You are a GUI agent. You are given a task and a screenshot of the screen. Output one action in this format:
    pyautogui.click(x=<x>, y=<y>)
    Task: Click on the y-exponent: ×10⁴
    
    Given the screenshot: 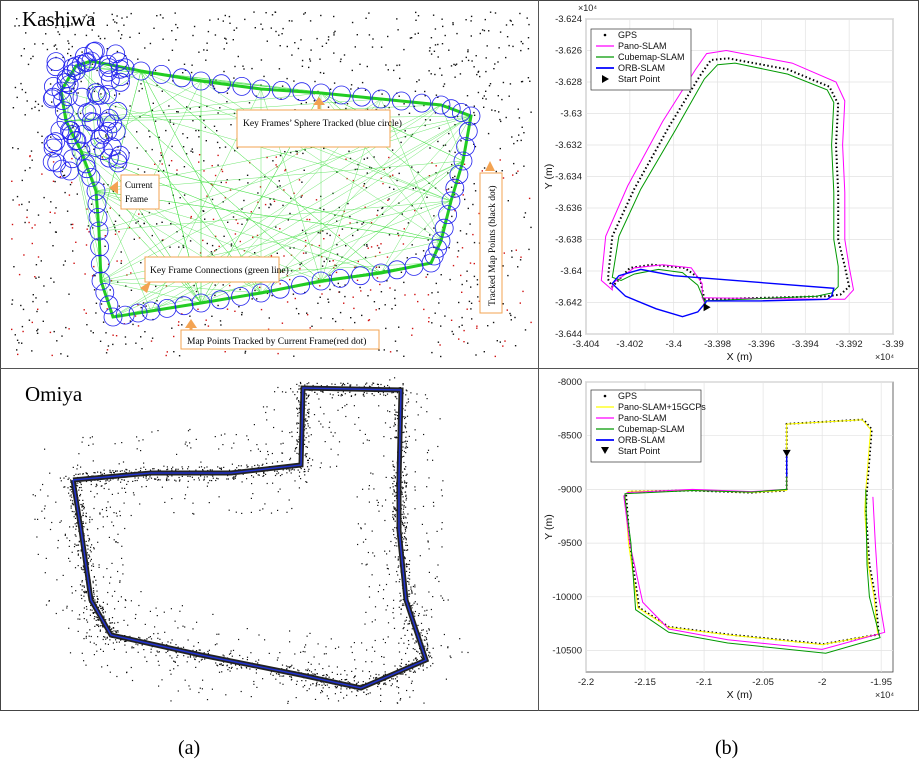 What is the action you would take?
    pyautogui.click(x=587, y=8)
    